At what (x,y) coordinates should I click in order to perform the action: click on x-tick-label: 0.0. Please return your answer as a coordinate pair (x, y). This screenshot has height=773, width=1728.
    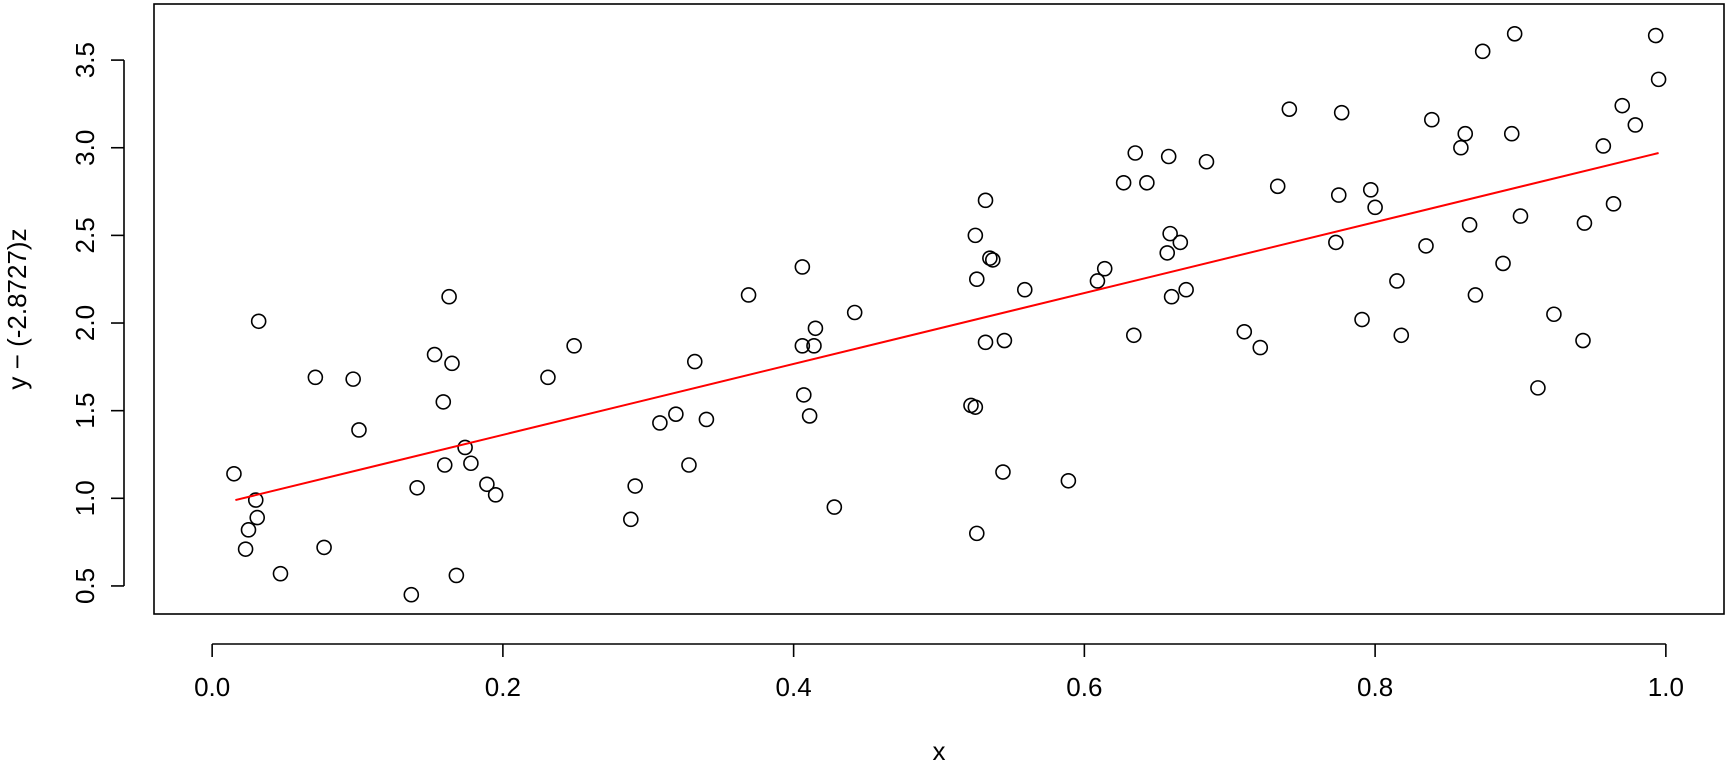
    Looking at the image, I should click on (212, 687).